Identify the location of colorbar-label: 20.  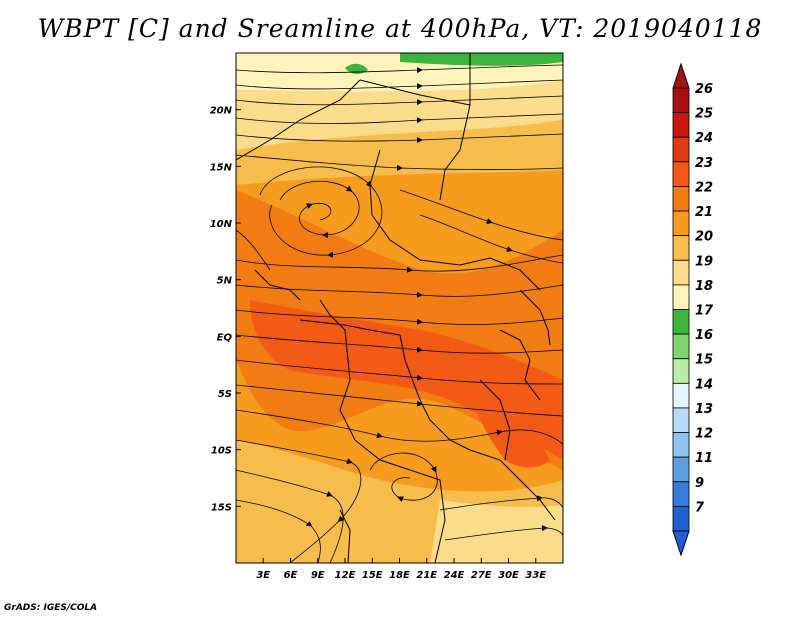
(704, 237).